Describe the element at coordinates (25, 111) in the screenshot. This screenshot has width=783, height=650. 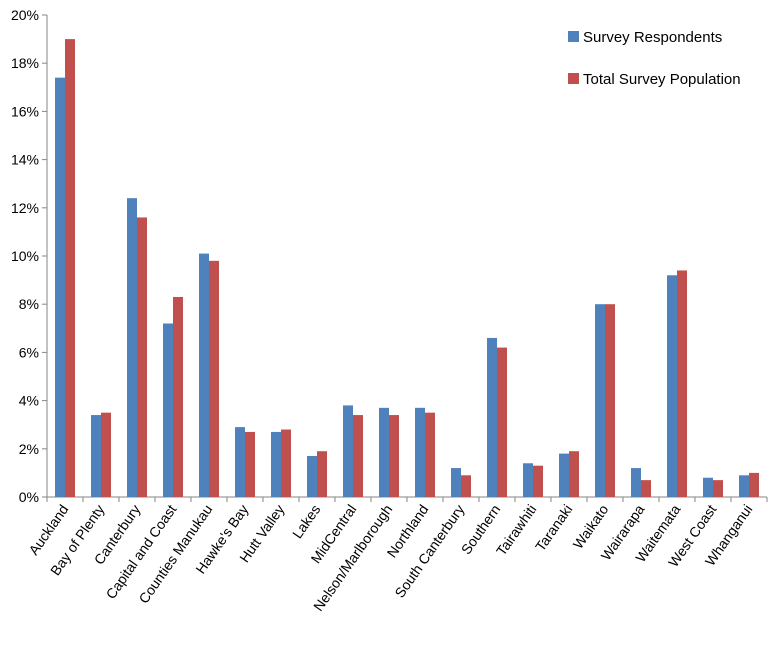
I see `y-tick-label: 16%` at that location.